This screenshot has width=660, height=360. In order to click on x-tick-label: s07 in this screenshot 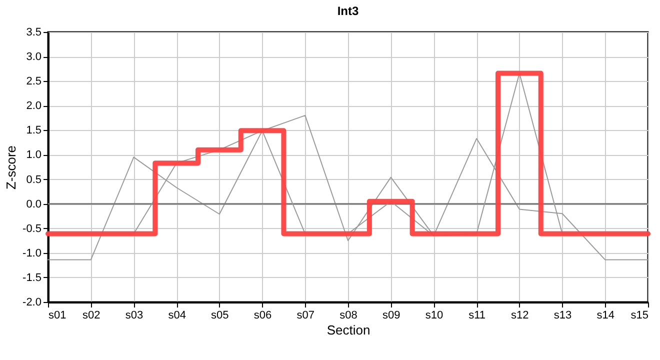, I will do `click(305, 316)`.